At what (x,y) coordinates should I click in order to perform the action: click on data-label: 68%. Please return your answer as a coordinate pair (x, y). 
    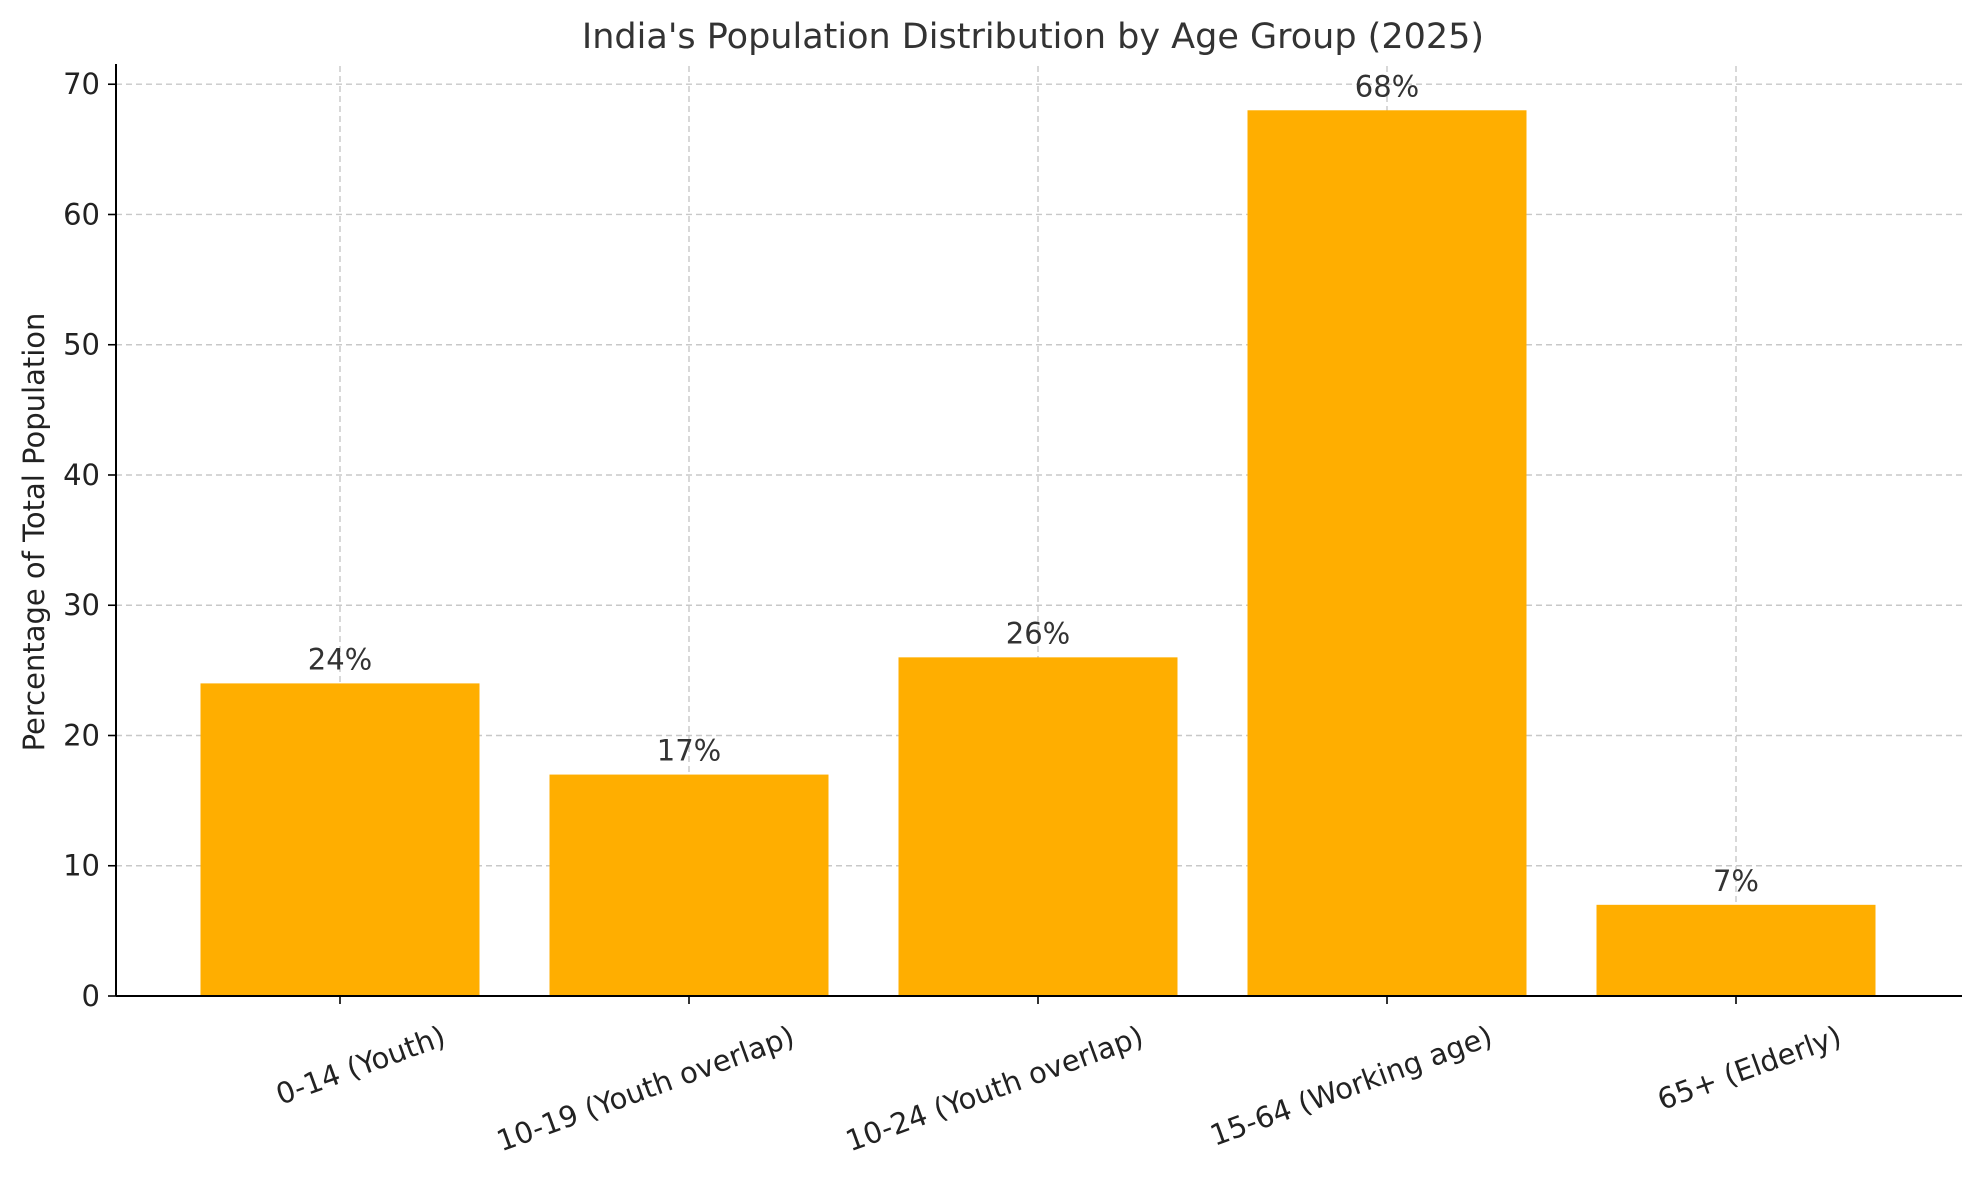
    Looking at the image, I should click on (1387, 86).